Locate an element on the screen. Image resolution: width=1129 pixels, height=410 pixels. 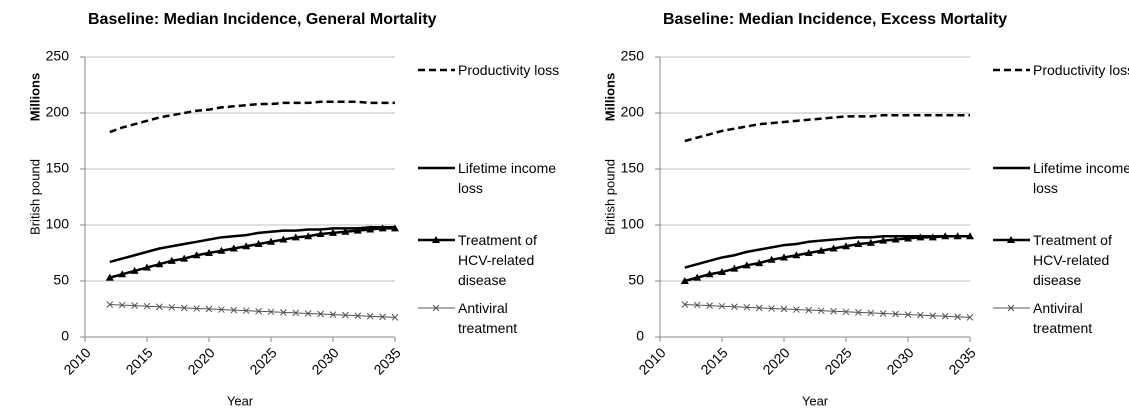
legend-label: Antiviral treatment is located at coordinates (1063, 318).